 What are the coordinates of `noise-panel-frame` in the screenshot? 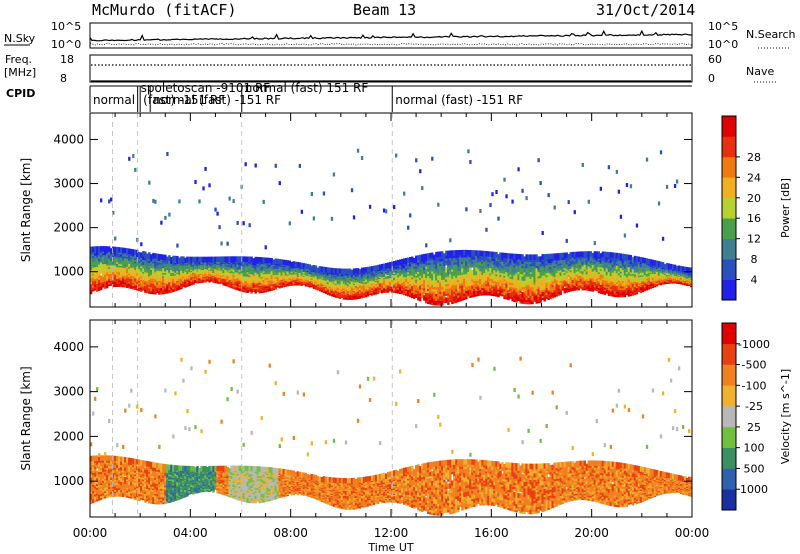 It's located at (391, 35).